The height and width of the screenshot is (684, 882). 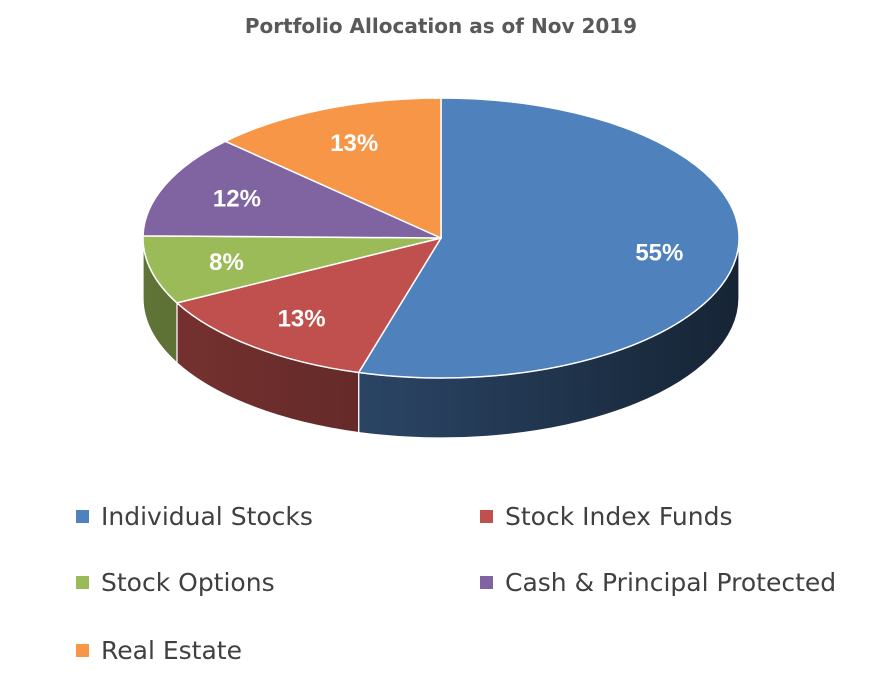 I want to click on data-label-real-estate: 13%, so click(x=354, y=143).